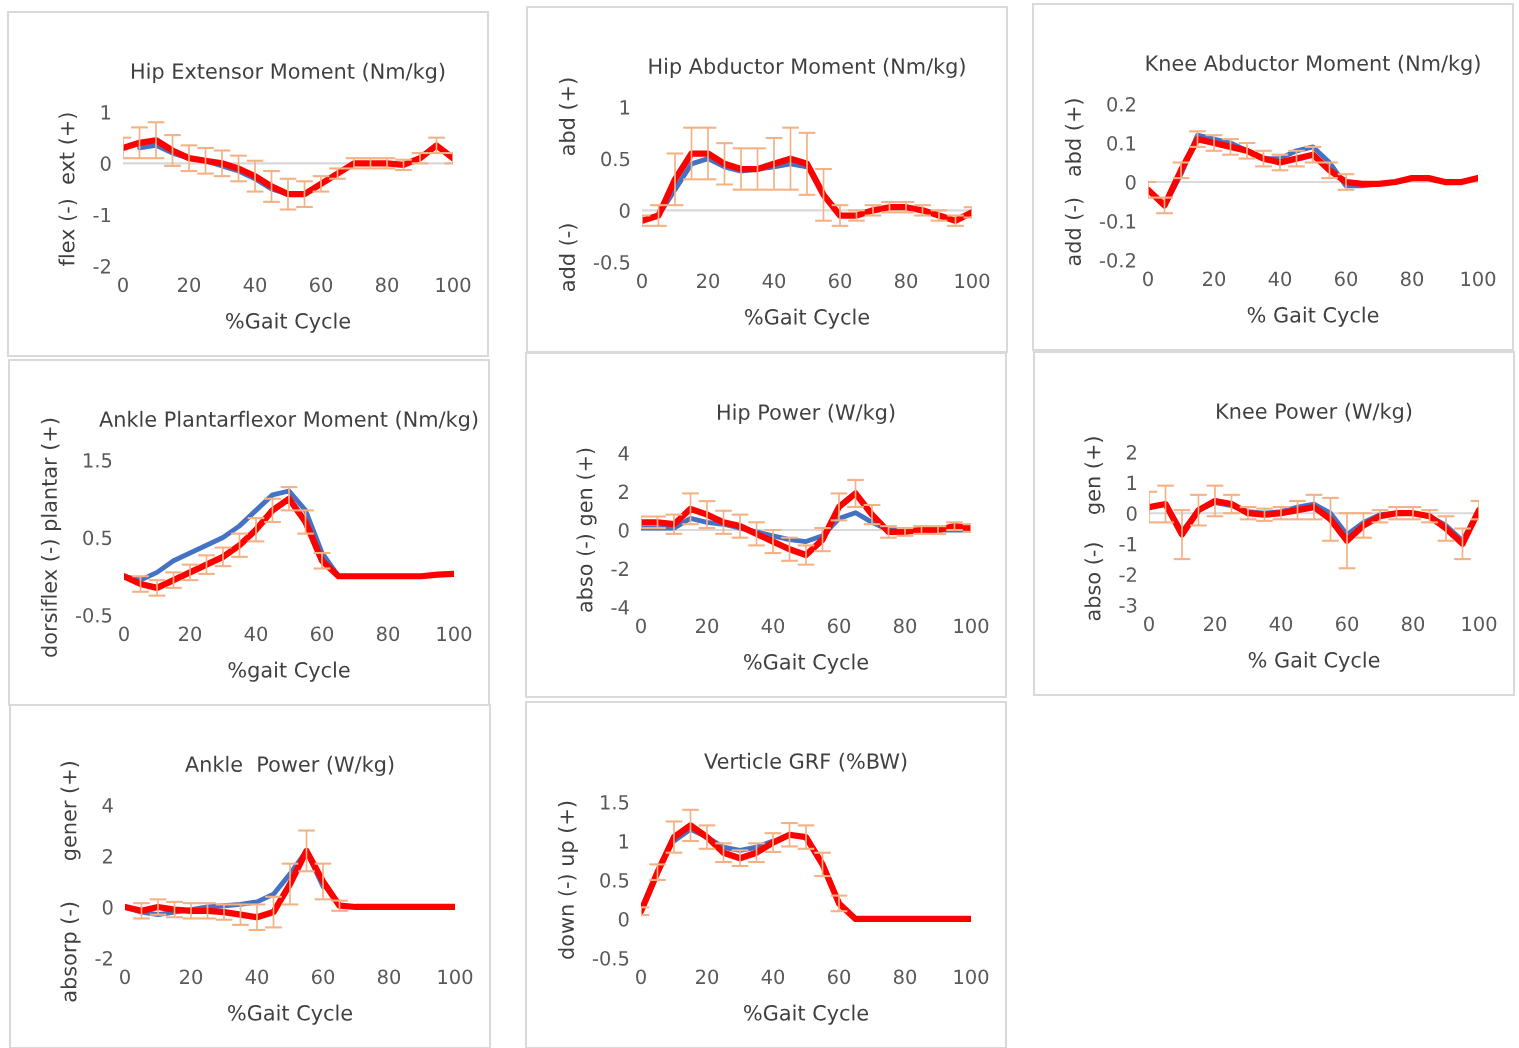  Describe the element at coordinates (568, 880) in the screenshot. I see `y-axis-title: down (-) up (+)` at that location.